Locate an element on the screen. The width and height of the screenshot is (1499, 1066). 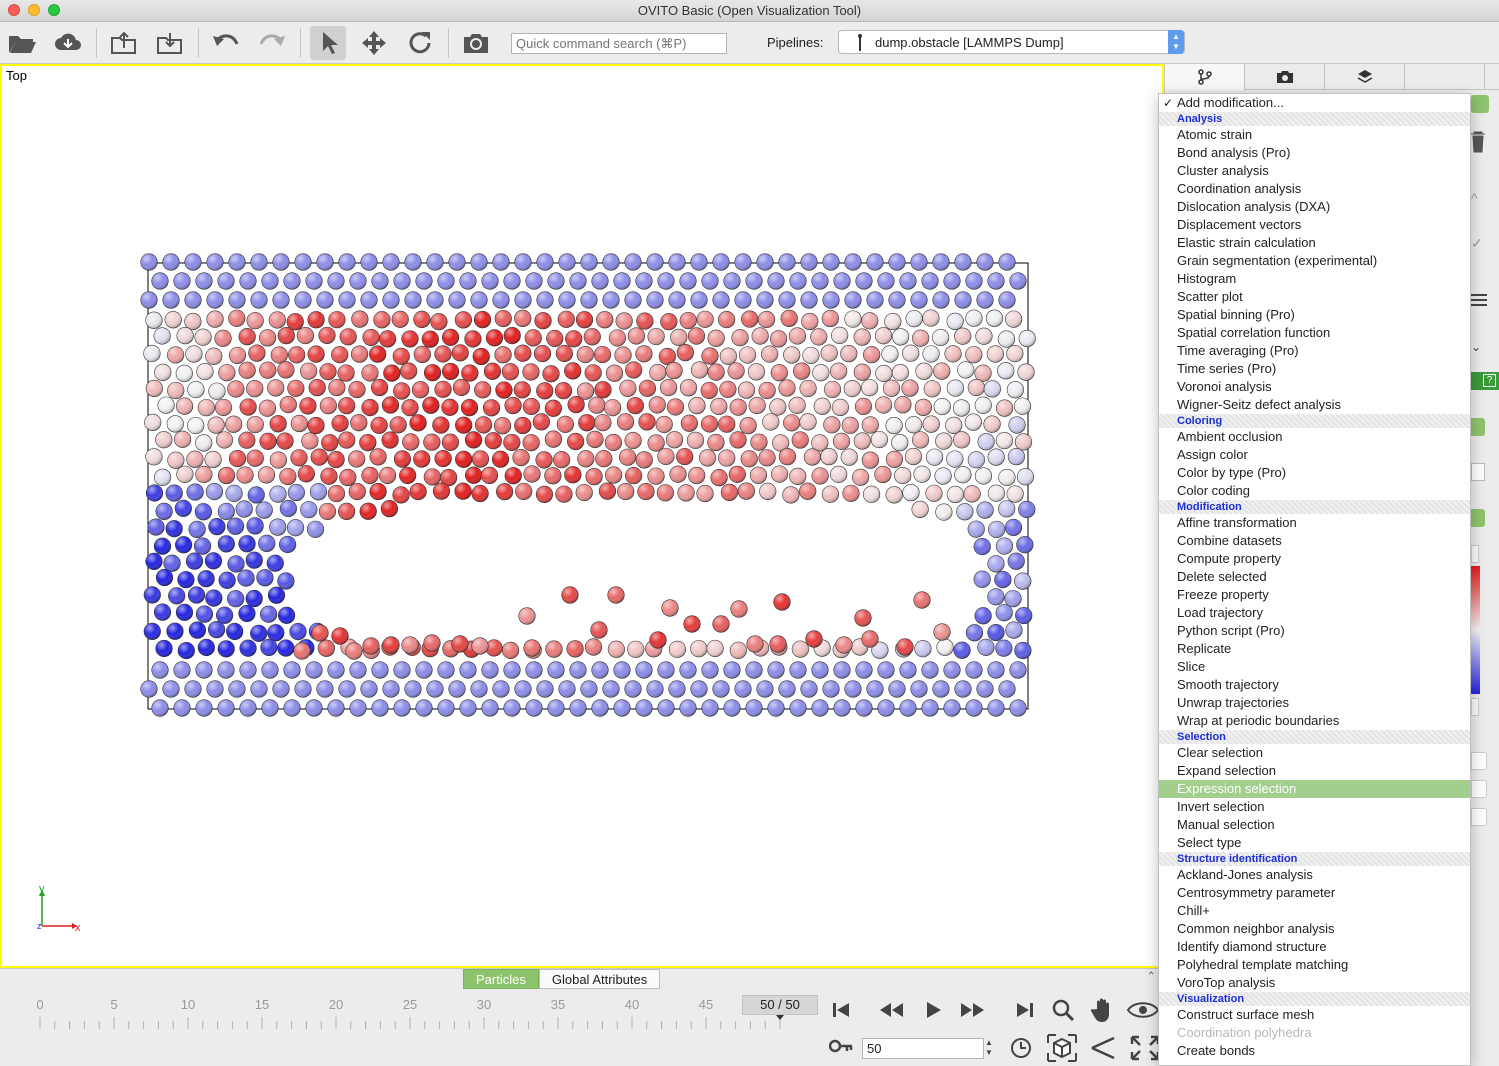
combo-arrow-a is located at coordinates (1478, 427).